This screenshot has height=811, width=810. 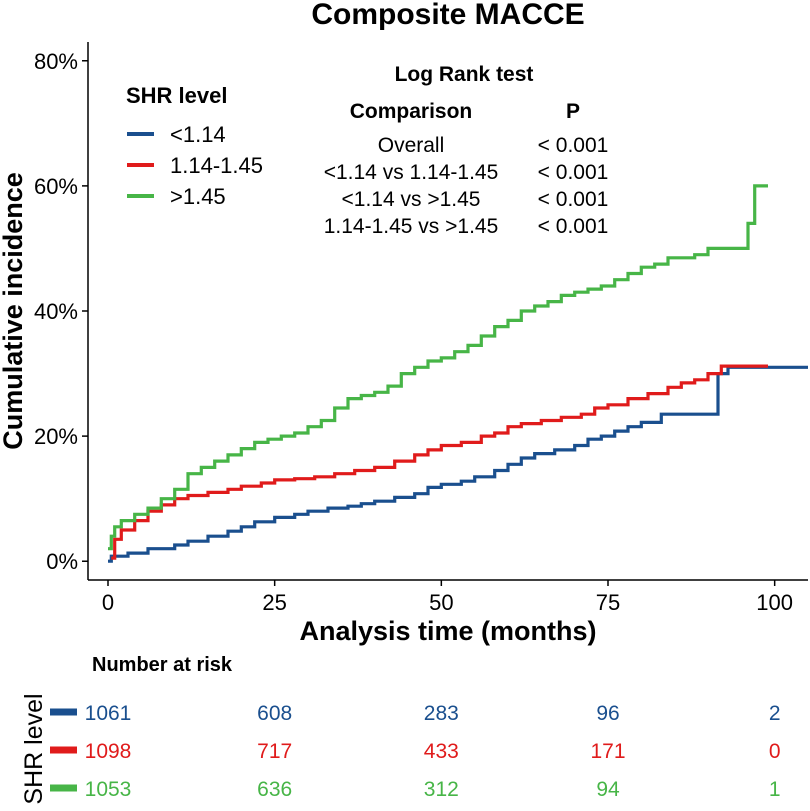 What do you see at coordinates (774, 602) in the screenshot?
I see `x-tick-label: 100` at bounding box center [774, 602].